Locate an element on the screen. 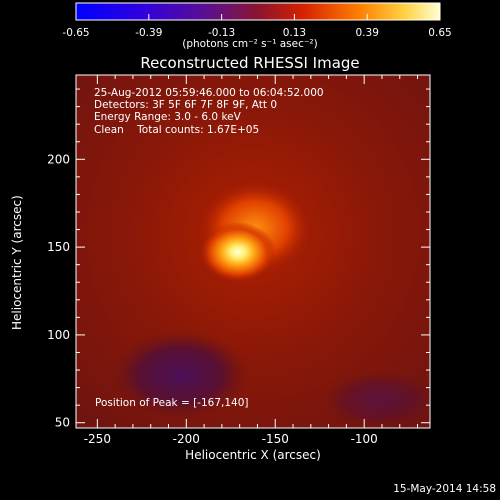  dark-region is located at coordinates (180, 375).